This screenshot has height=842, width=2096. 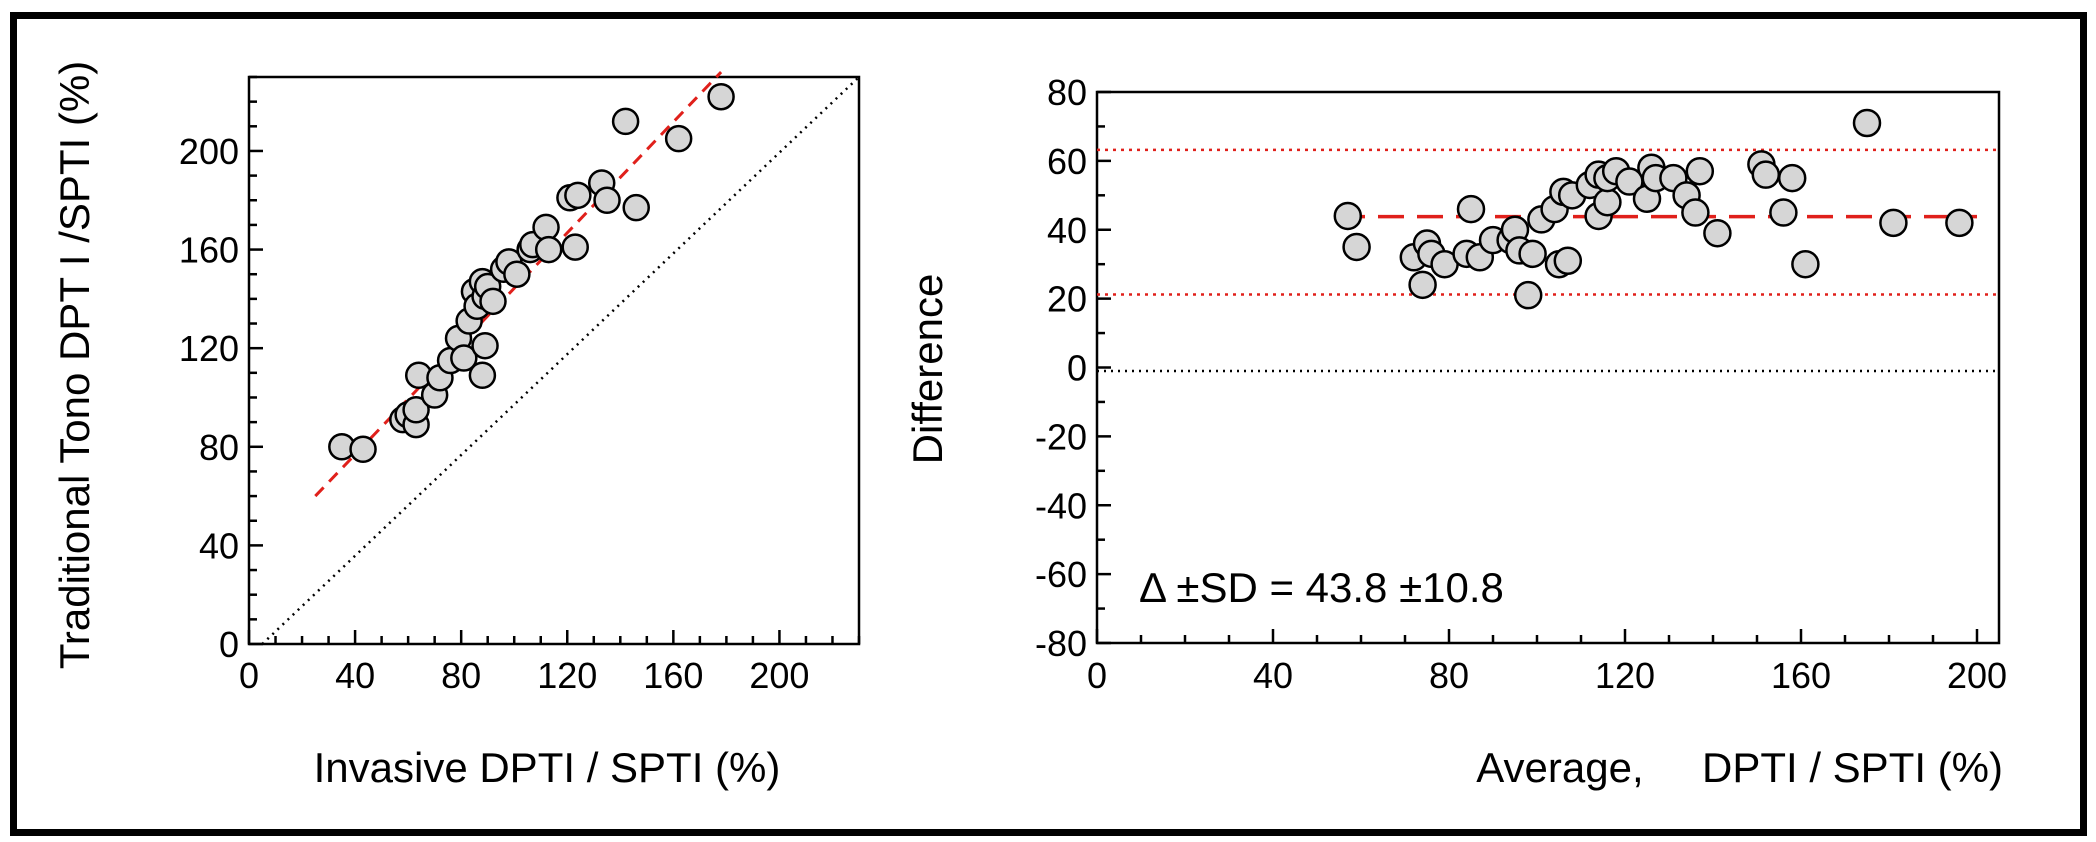 I want to click on regression-line, so click(x=518, y=284).